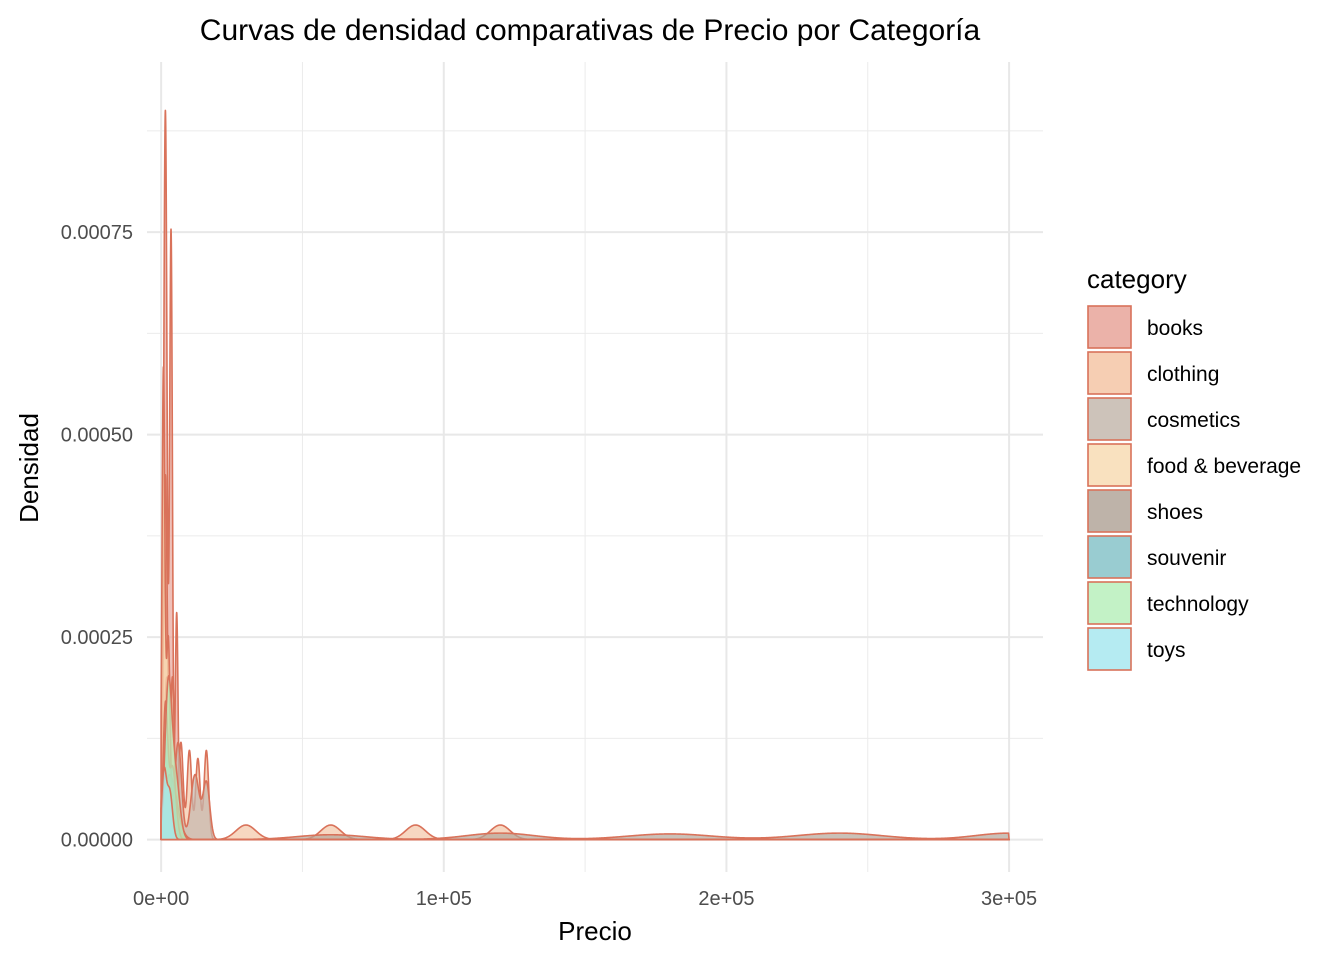 This screenshot has height=960, width=1344. What do you see at coordinates (1009, 899) in the screenshot?
I see `x-tick-label: 3e+05` at bounding box center [1009, 899].